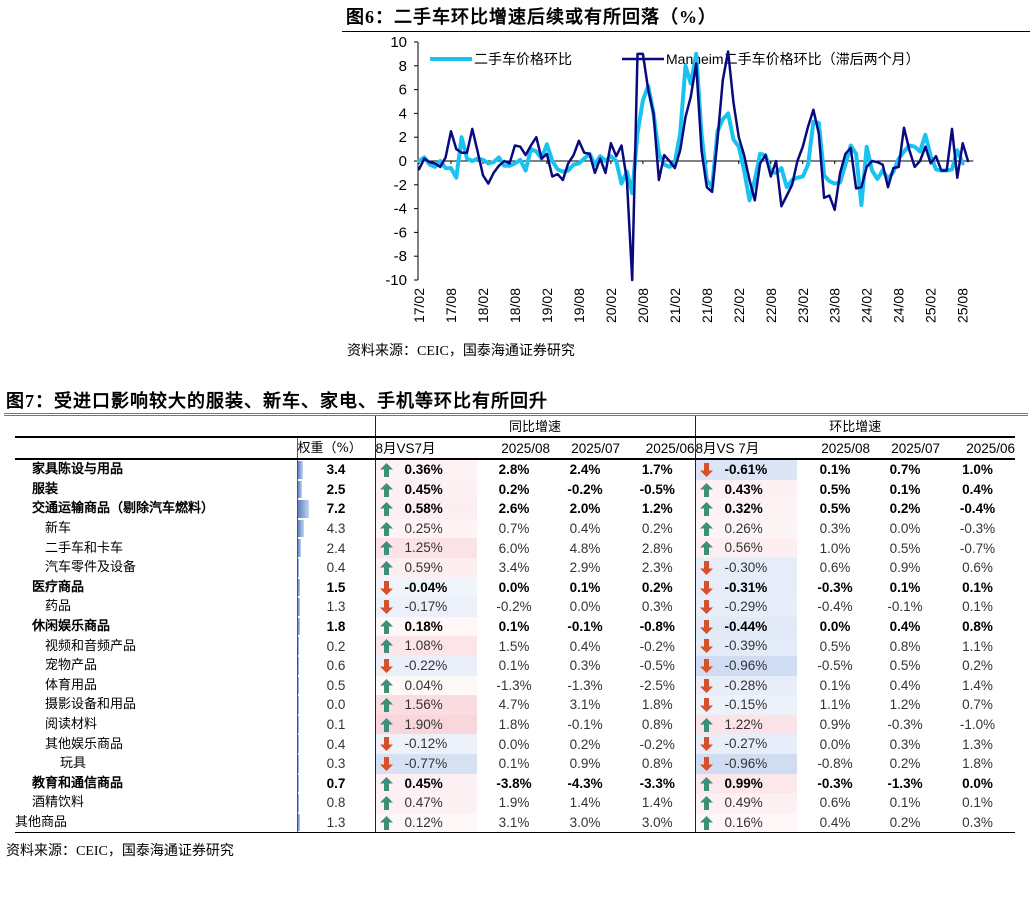 This screenshot has height=899, width=1032. Describe the element at coordinates (835, 725) in the screenshot. I see `mom-value-cell: 0.9%` at that location.